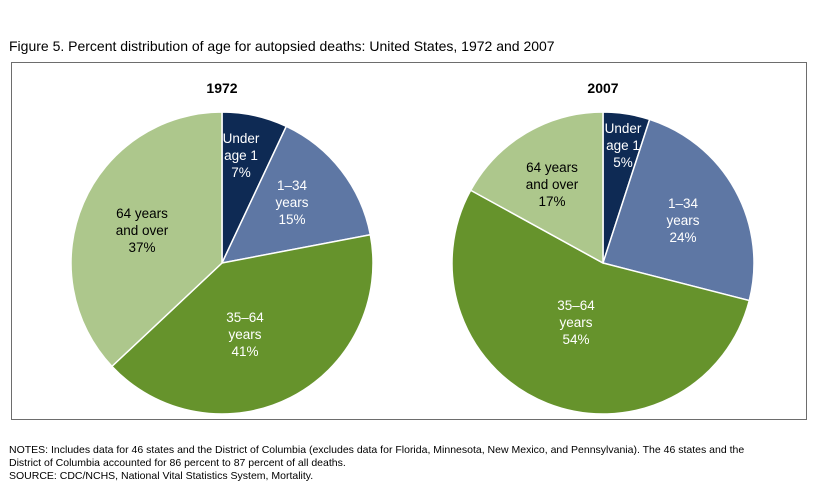 The image size is (820, 495). What do you see at coordinates (241, 155) in the screenshot?
I see `slice-label-1972-1: Under age 1 7%` at bounding box center [241, 155].